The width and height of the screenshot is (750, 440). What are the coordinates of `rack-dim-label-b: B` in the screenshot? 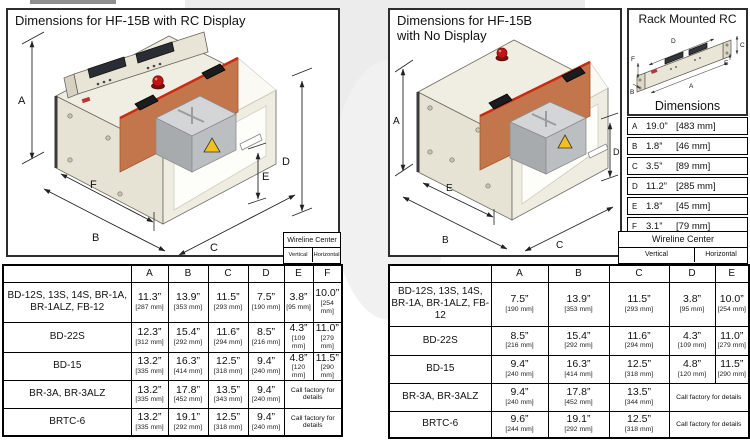 It's located at (632, 92).